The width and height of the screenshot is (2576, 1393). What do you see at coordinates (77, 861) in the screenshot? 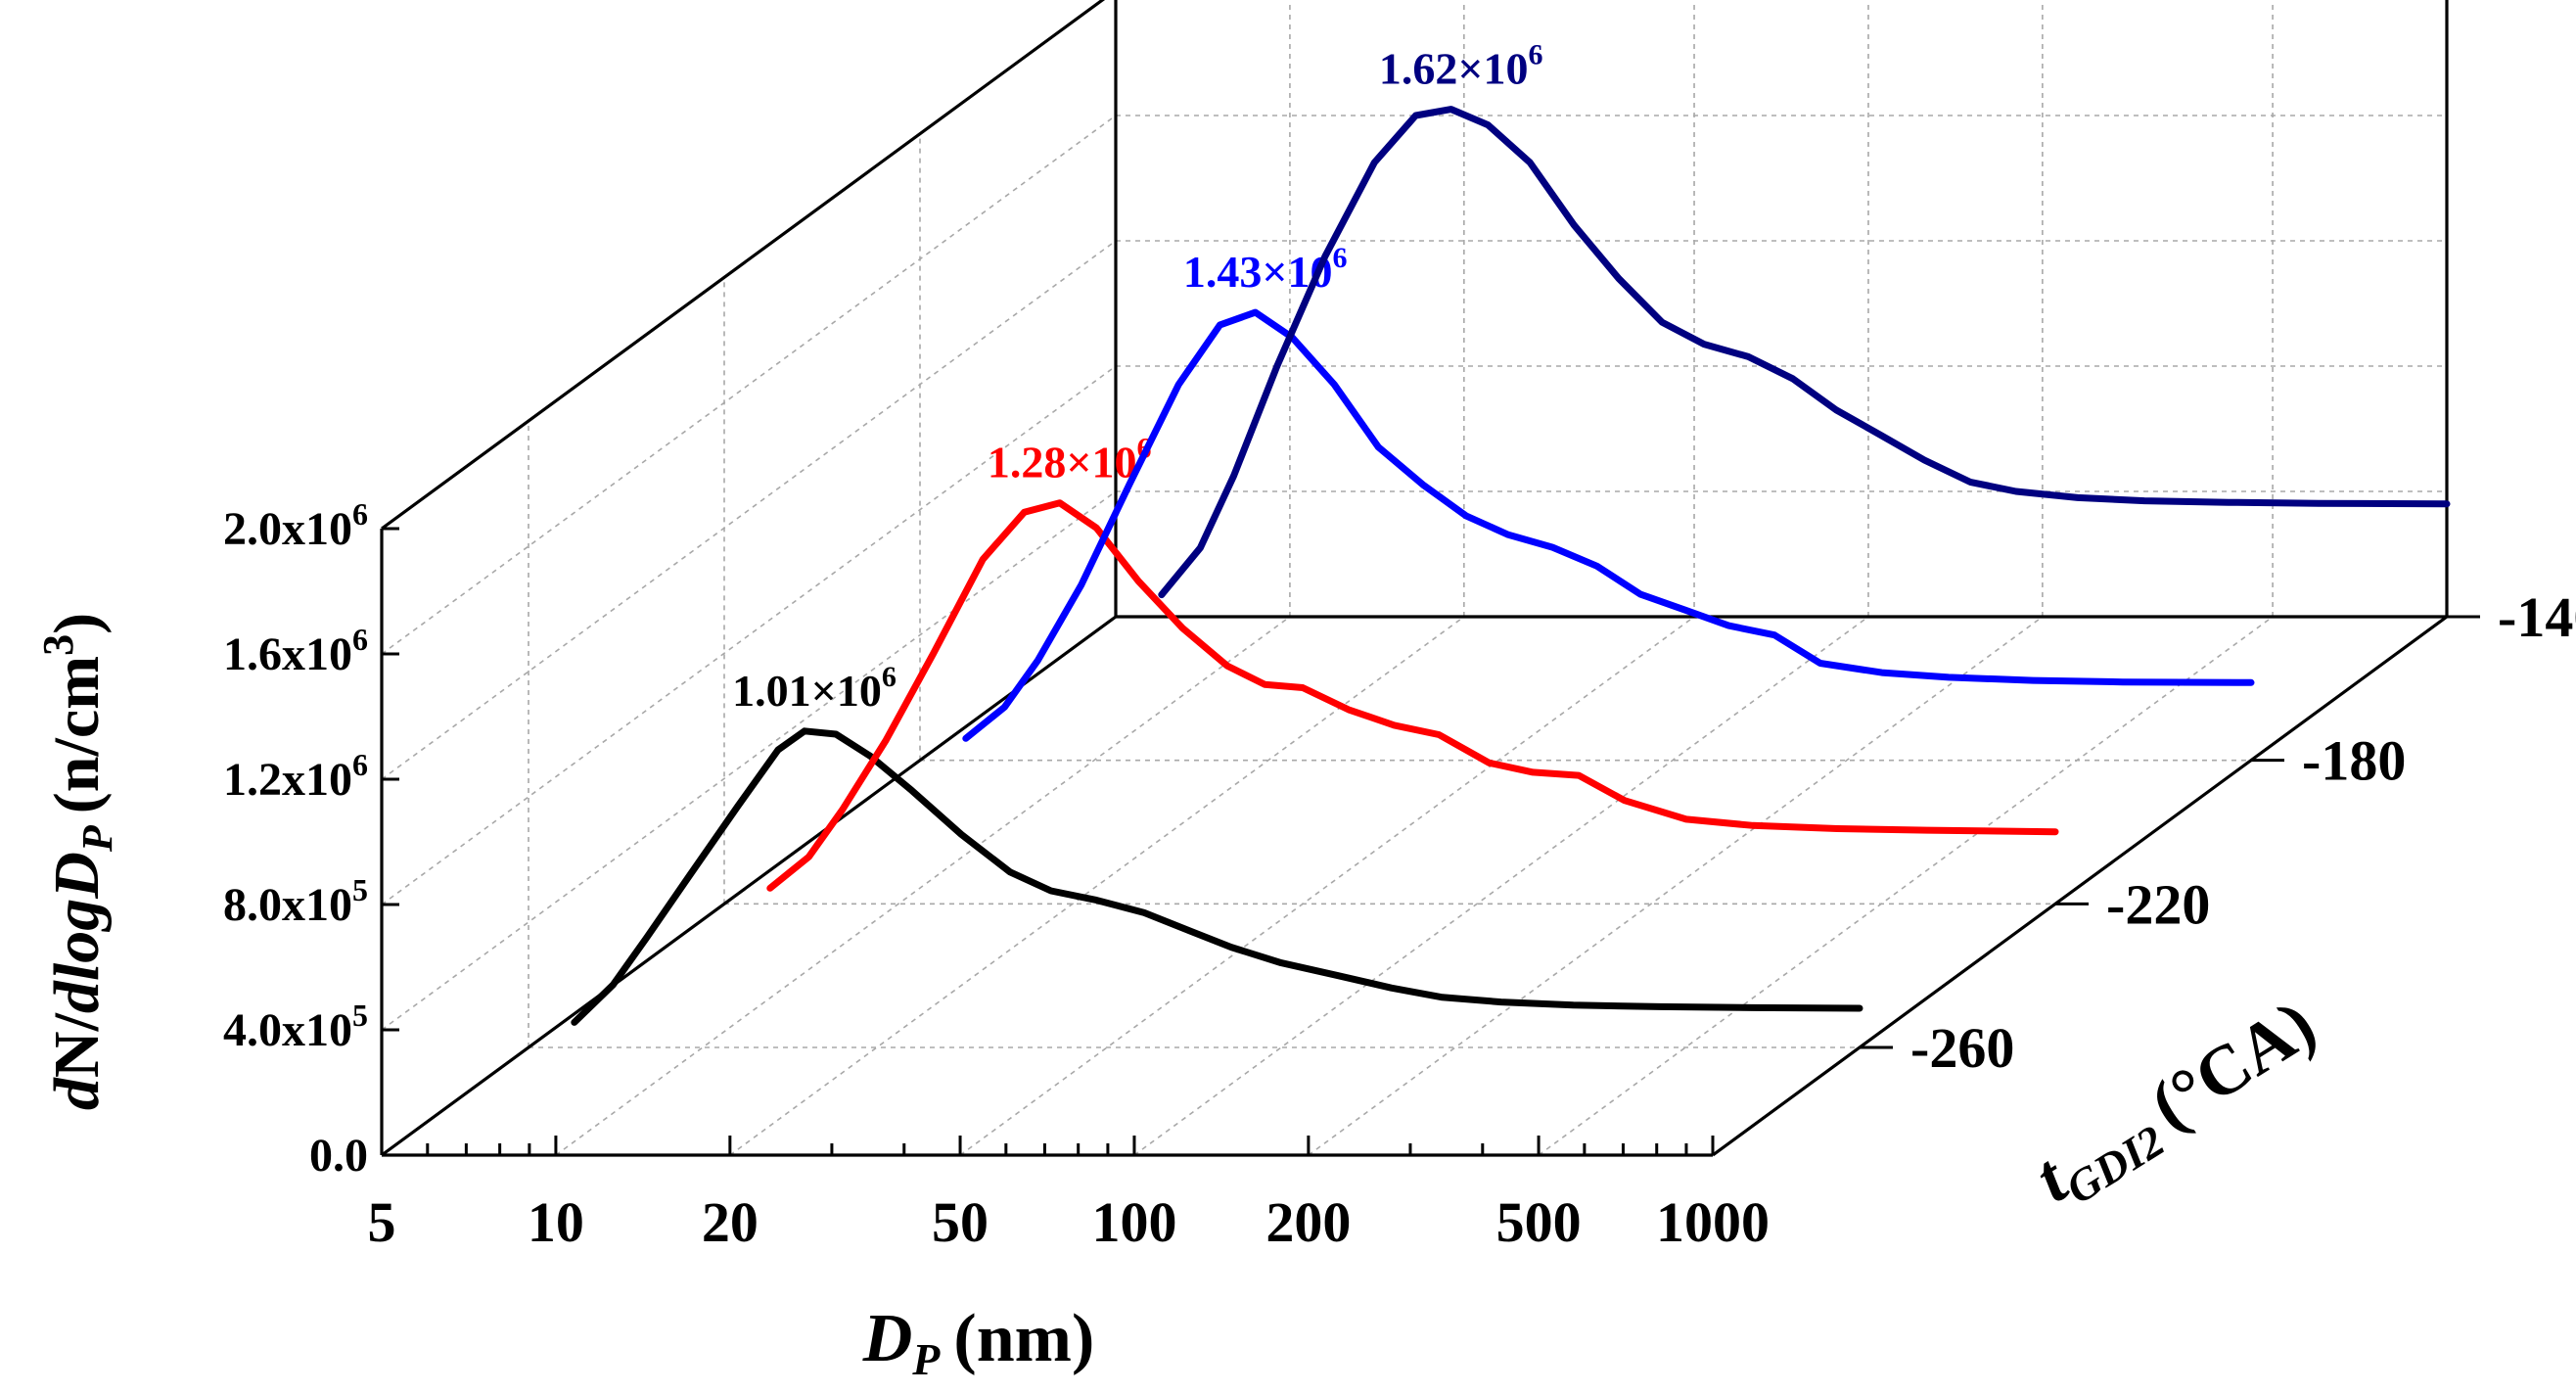
I see `y-axis-title: dN/dlogDP(n/cm3)` at bounding box center [77, 861].